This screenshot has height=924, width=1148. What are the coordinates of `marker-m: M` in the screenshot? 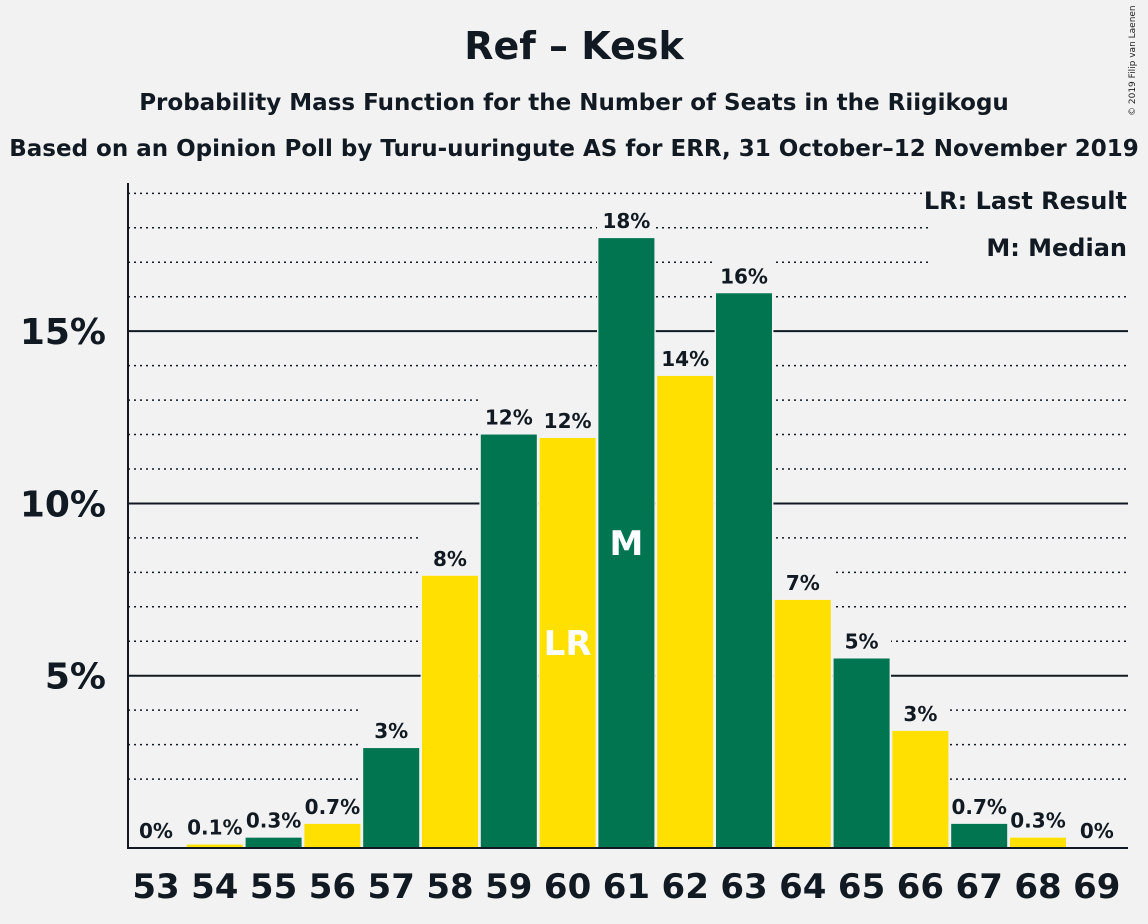 It's located at (626, 544).